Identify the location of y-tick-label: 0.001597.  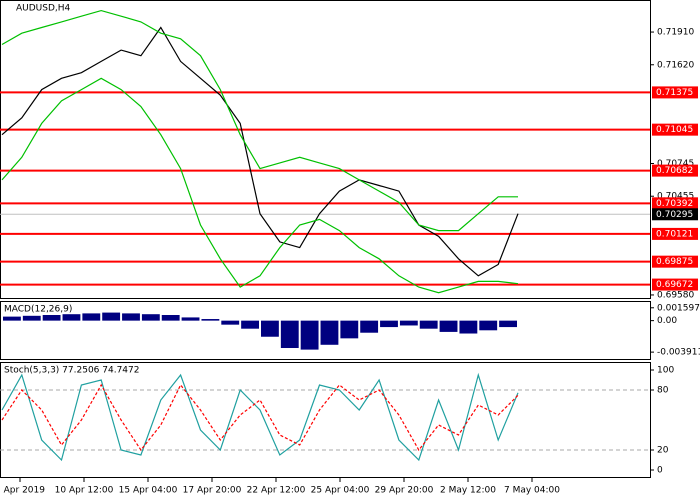
(678, 308).